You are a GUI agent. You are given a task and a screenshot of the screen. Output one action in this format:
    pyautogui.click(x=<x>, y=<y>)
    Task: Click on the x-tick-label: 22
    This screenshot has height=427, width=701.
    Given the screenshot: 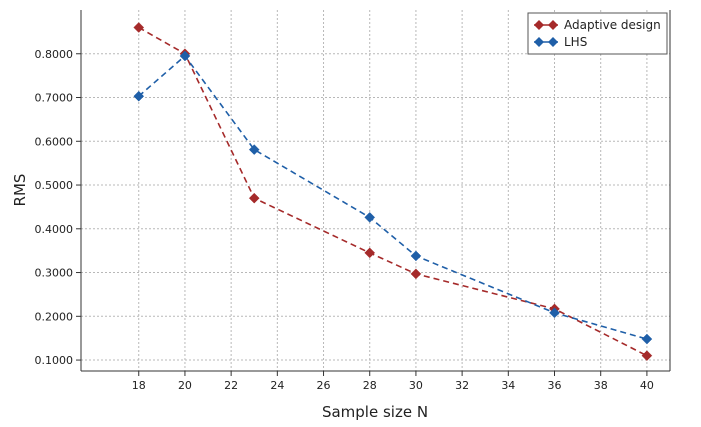 What is the action you would take?
    pyautogui.click(x=231, y=385)
    